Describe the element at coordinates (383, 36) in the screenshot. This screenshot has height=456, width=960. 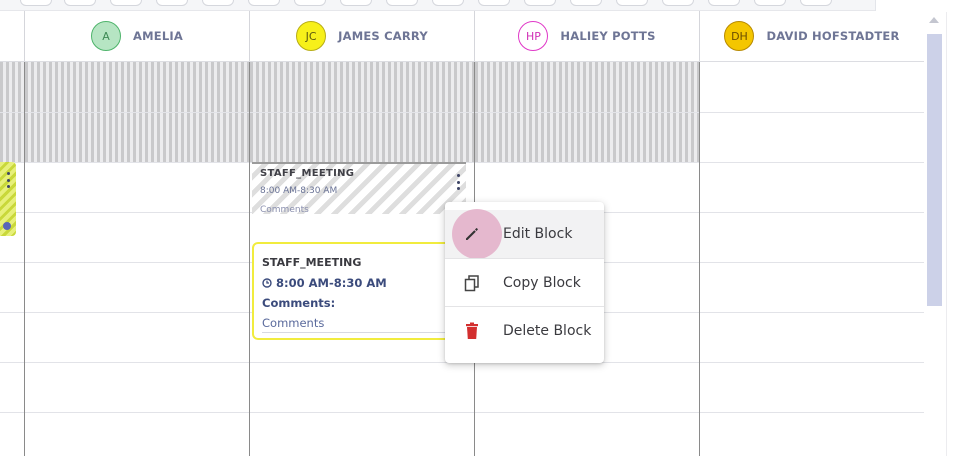
I see `staff-name: JAMES CARRY` at that location.